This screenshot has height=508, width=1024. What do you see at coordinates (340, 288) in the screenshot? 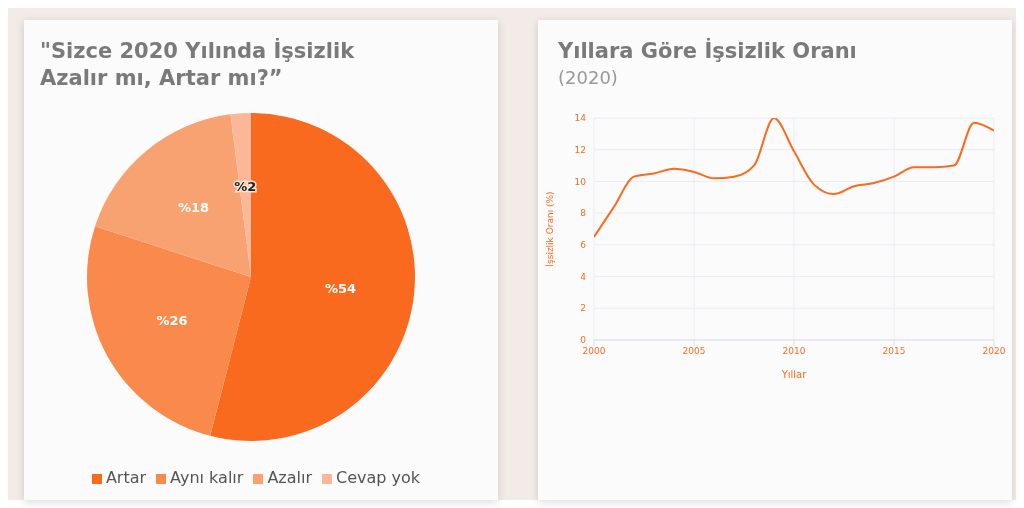
I see `data-label: %54` at bounding box center [340, 288].